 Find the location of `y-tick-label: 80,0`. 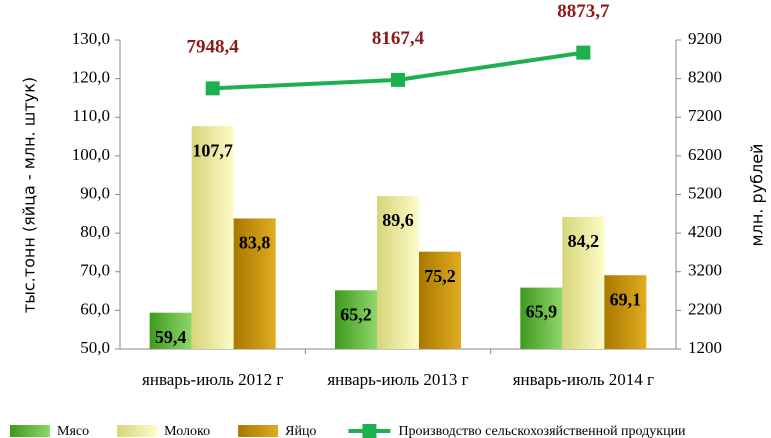

y-tick-label: 80,0 is located at coordinates (95, 231).